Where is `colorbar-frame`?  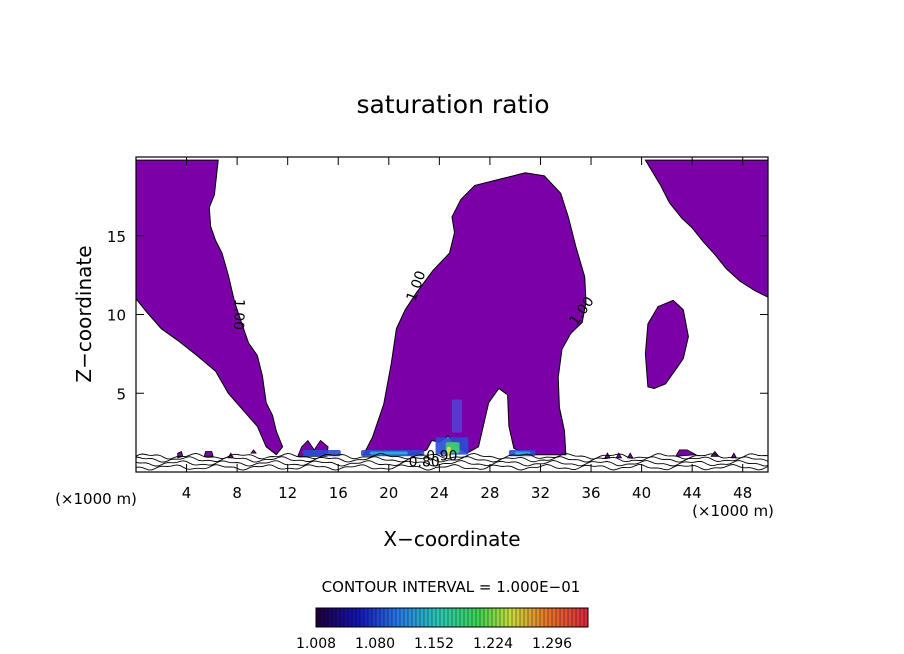 colorbar-frame is located at coordinates (452, 617).